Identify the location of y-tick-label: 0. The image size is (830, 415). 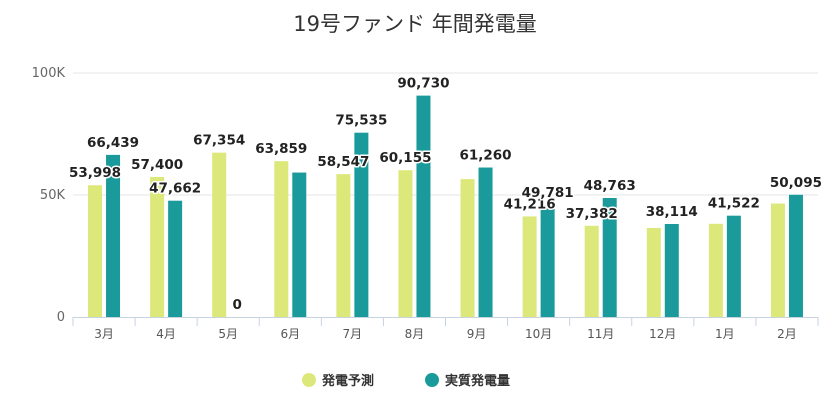
(61, 317).